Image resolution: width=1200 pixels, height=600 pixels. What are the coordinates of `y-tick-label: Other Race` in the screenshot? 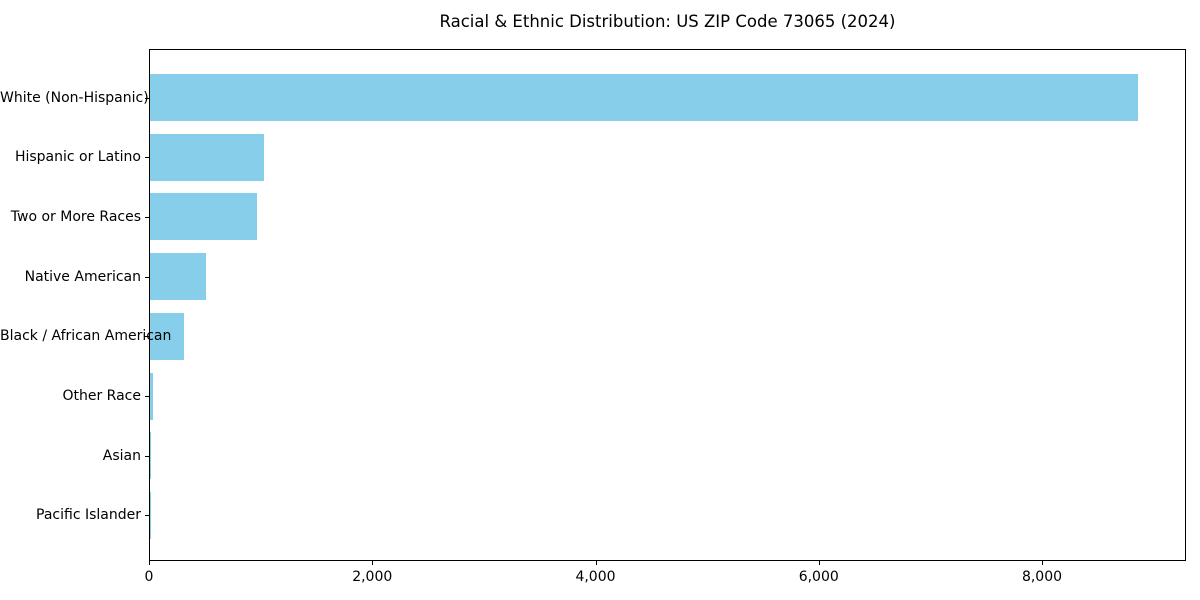 It's located at (101, 396).